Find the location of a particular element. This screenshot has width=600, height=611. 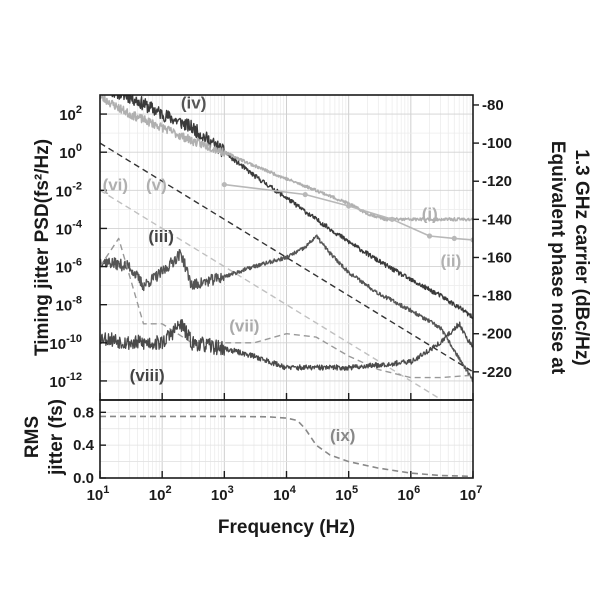

x-tick-label: 10³ is located at coordinates (222, 494).